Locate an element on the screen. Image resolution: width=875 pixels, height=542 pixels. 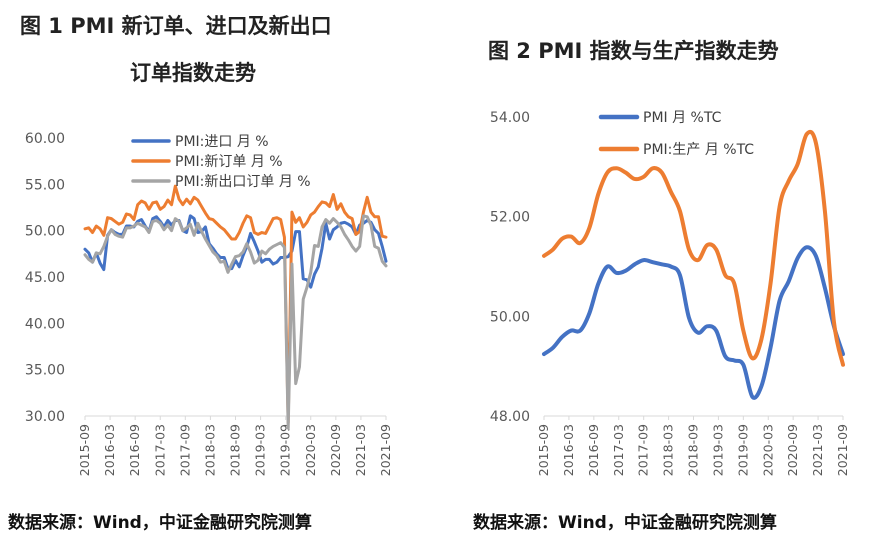
left-x-tick-label: 2017-09 is located at coordinates (184, 450).